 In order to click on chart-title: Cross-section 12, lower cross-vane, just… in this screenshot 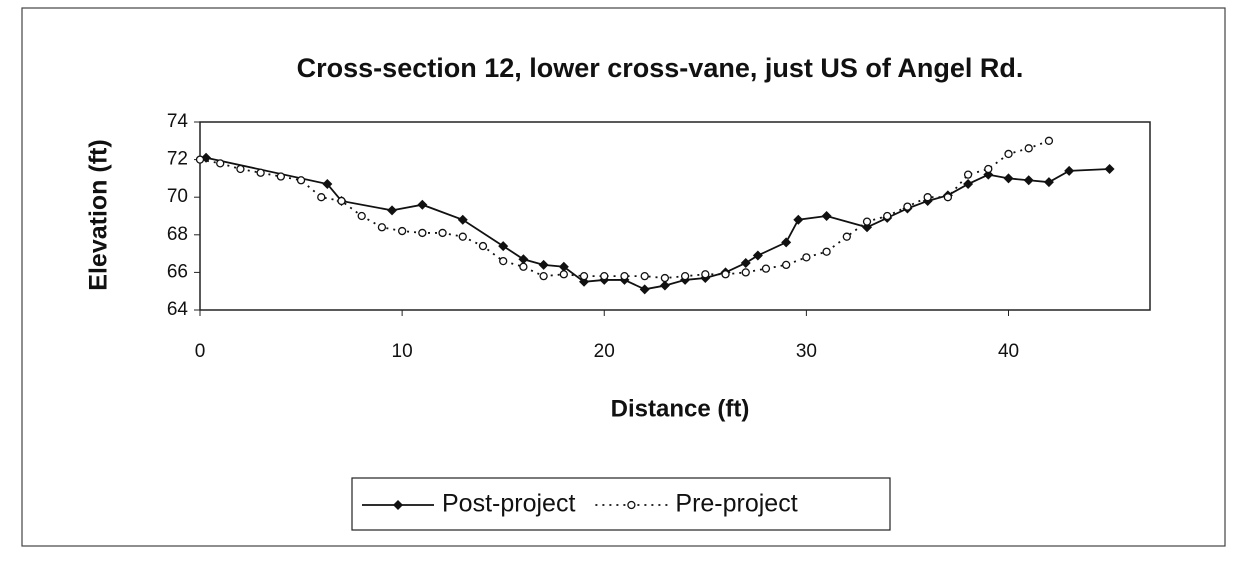, I will do `click(660, 68)`.